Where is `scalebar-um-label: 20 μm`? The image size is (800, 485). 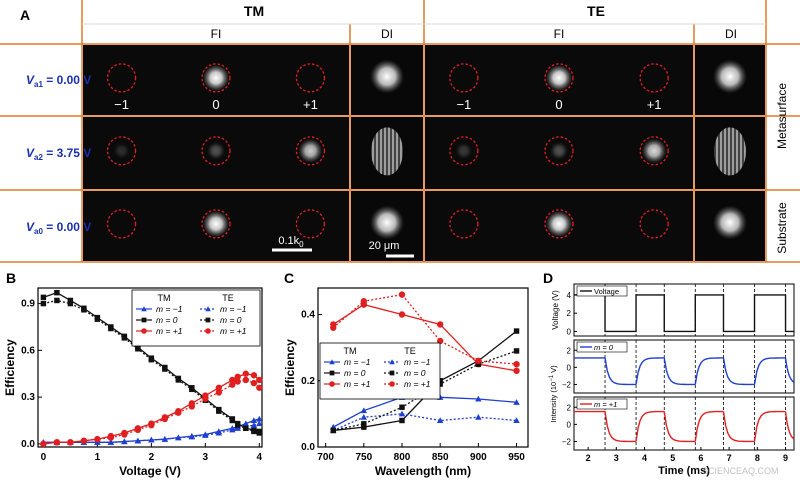
scalebar-um-label: 20 μm is located at coordinates (384, 246).